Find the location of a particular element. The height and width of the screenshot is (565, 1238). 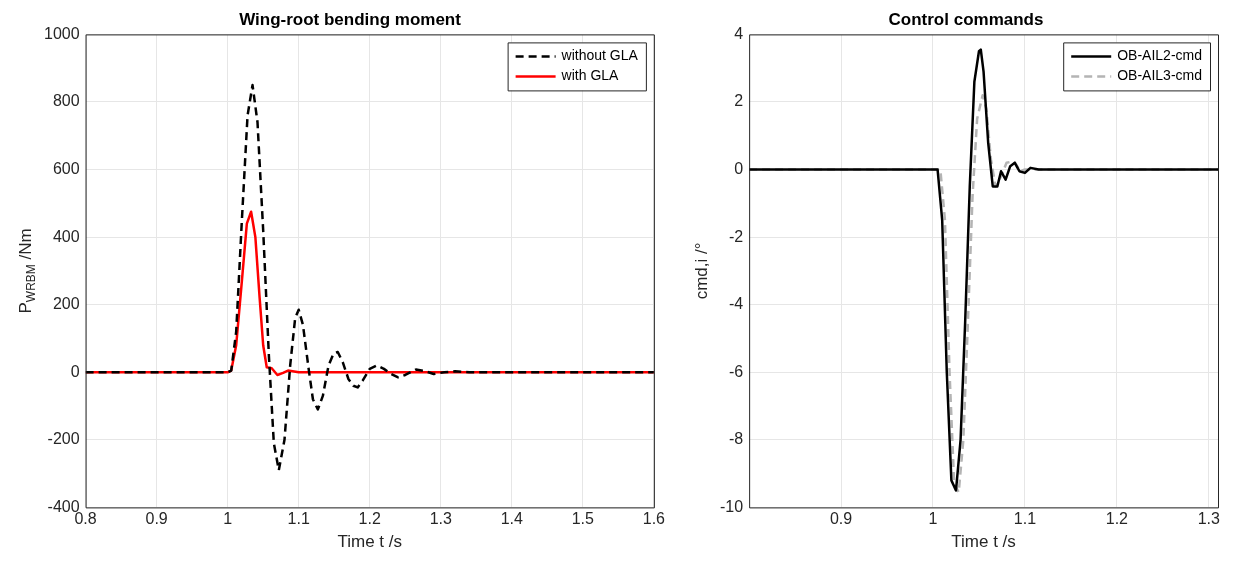

y-tick-label: 1000 is located at coordinates (62, 33).